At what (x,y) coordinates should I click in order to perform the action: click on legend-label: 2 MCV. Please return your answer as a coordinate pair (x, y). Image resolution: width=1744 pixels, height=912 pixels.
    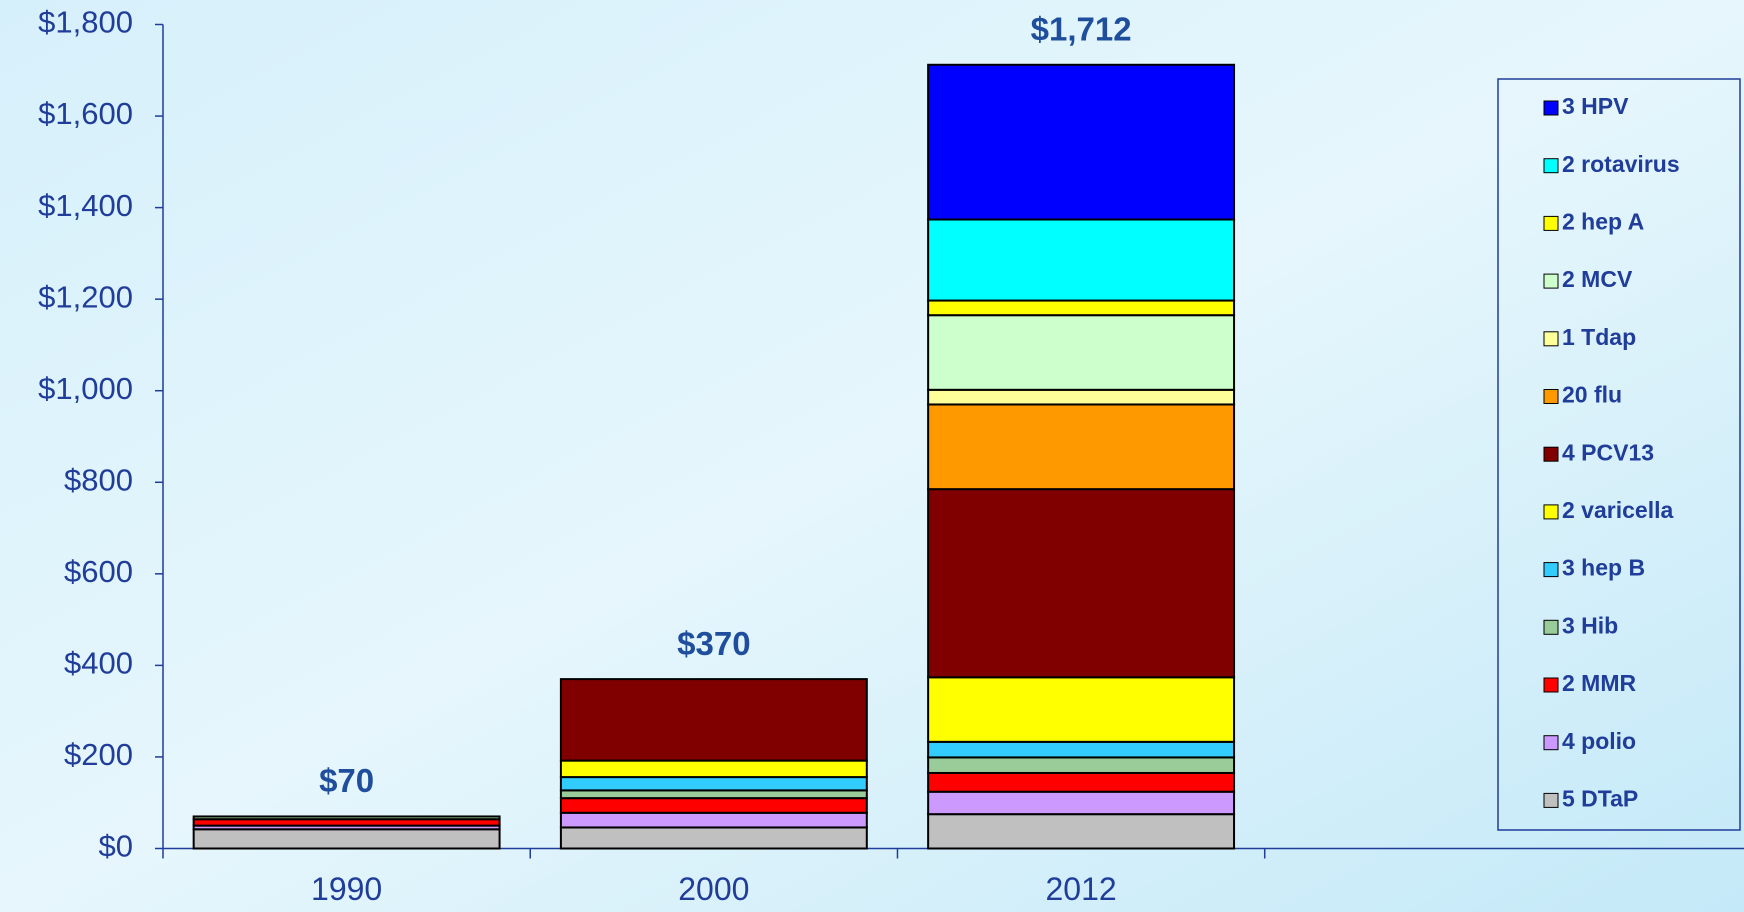
    Looking at the image, I should click on (1597, 279).